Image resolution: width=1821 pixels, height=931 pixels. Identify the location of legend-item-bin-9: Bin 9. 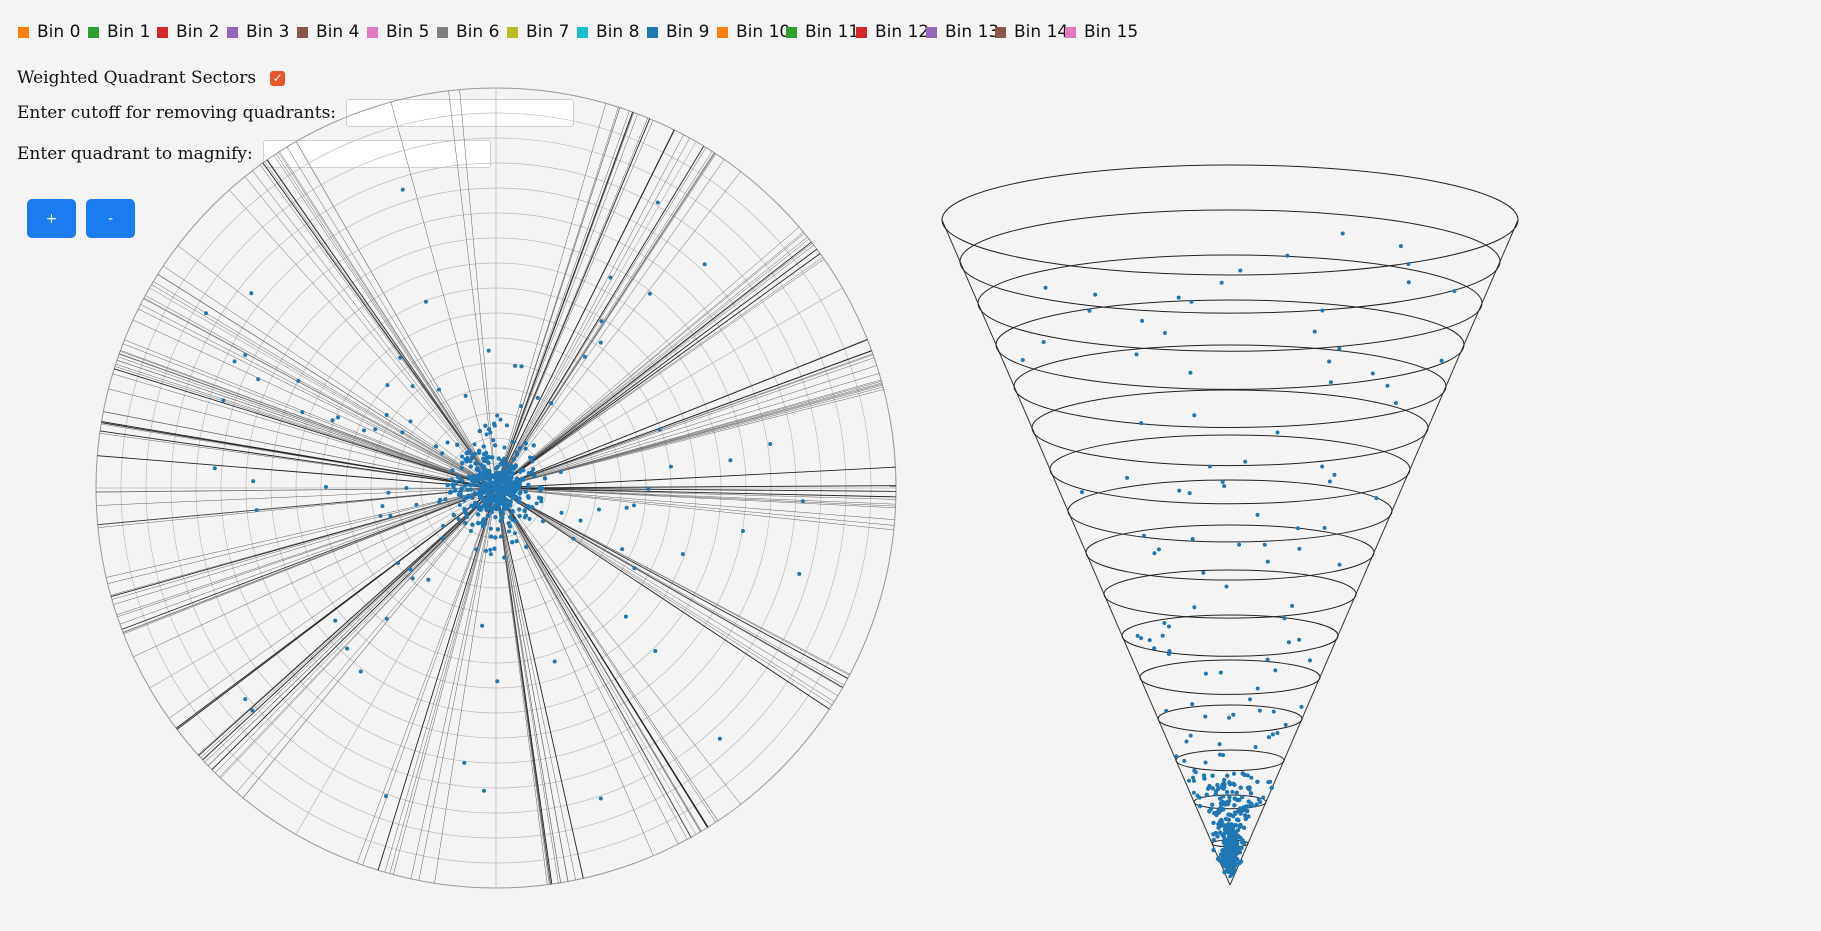
(678, 32).